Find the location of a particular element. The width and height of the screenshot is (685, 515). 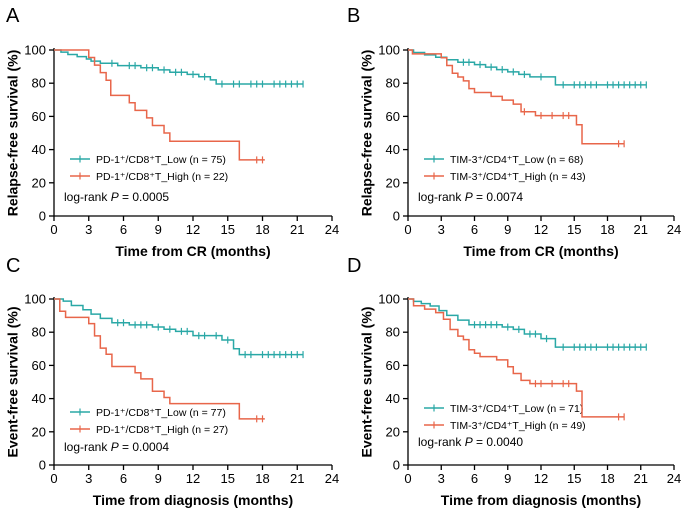

logrank-value: = 0.0005 is located at coordinates (144, 197).